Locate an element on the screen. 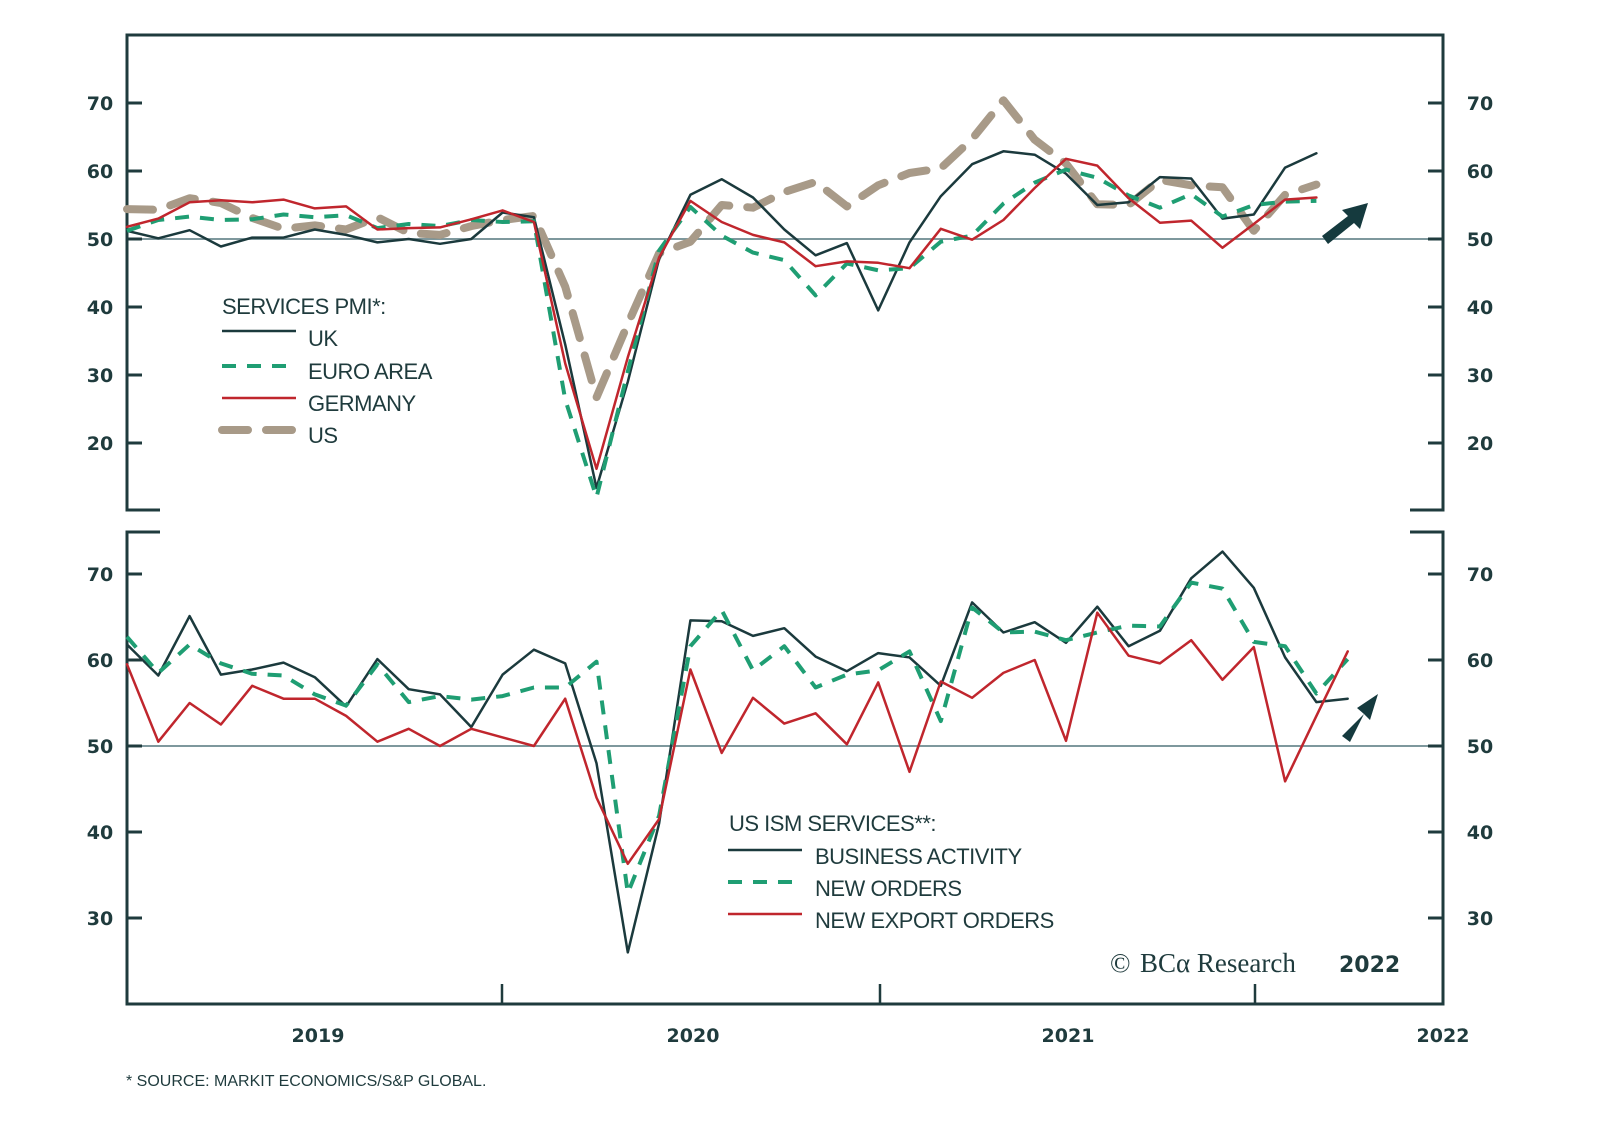  bottom-left-ytick-label-70: 70 is located at coordinates (100, 575).